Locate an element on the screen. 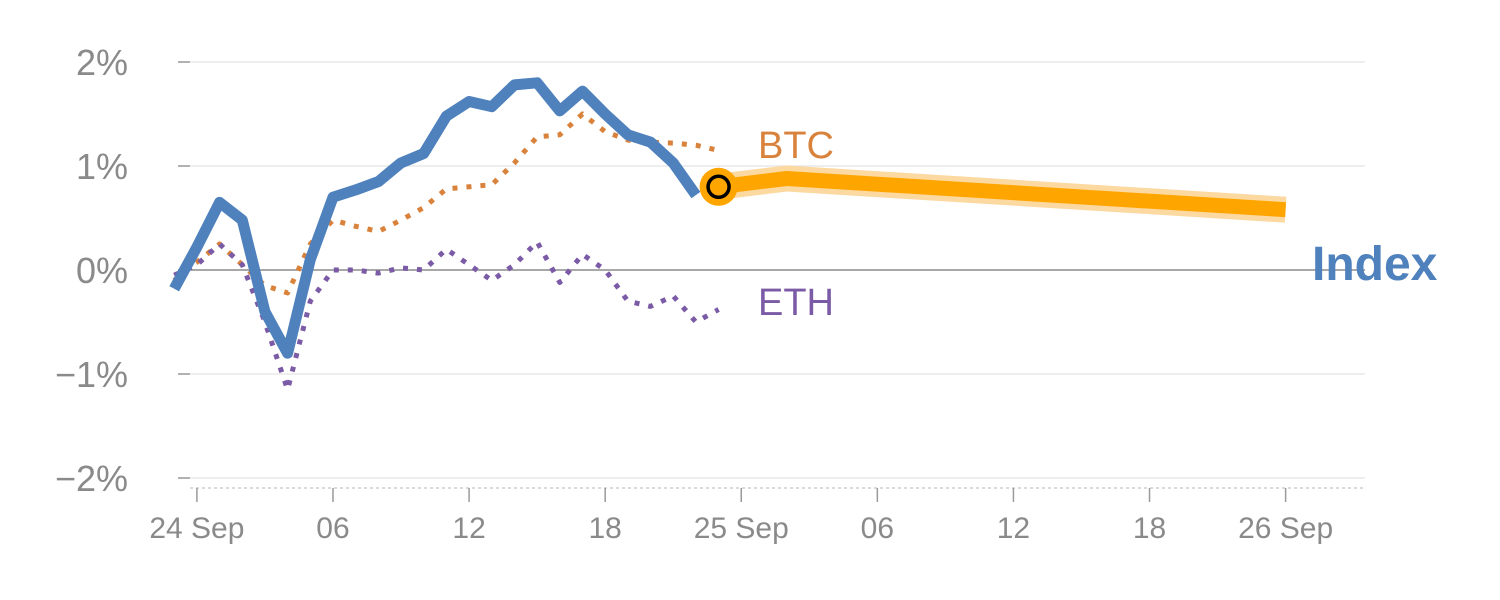  current-value-marker is located at coordinates (718, 187).